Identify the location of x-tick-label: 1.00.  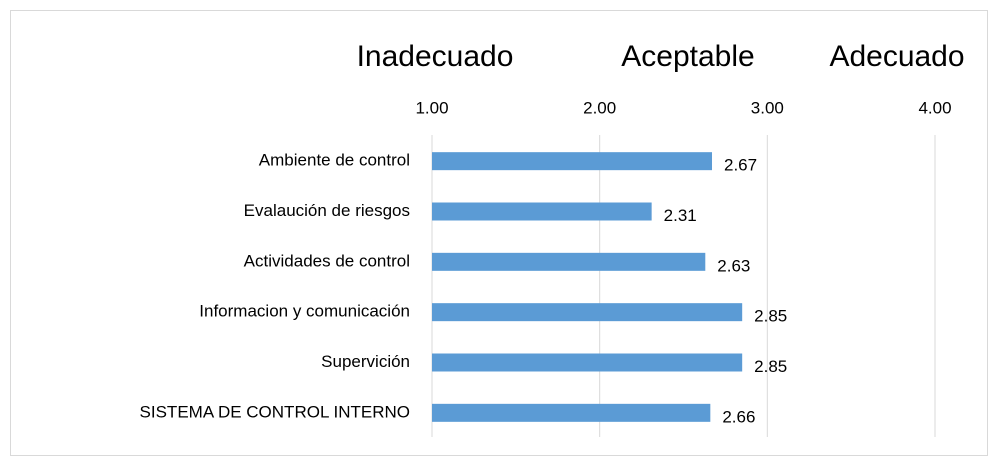
(431, 107).